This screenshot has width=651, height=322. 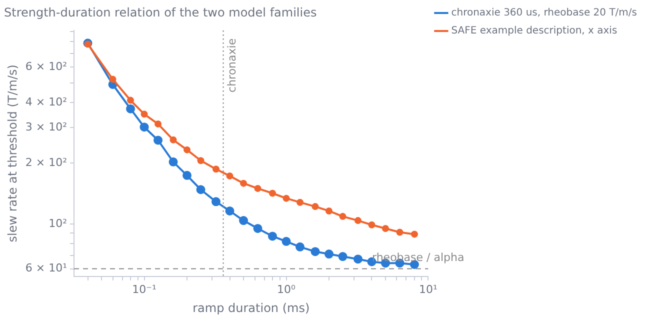 What do you see at coordinates (232, 65) in the screenshot?
I see `ref-line-label: chronaxie` at bounding box center [232, 65].